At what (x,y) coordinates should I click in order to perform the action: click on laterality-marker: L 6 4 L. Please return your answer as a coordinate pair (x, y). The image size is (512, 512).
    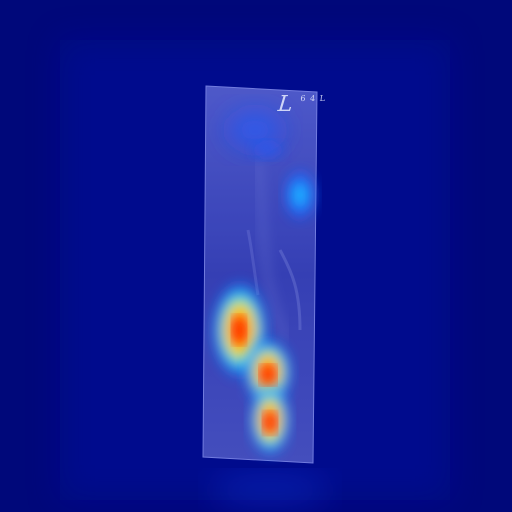
    Looking at the image, I should click on (302, 104).